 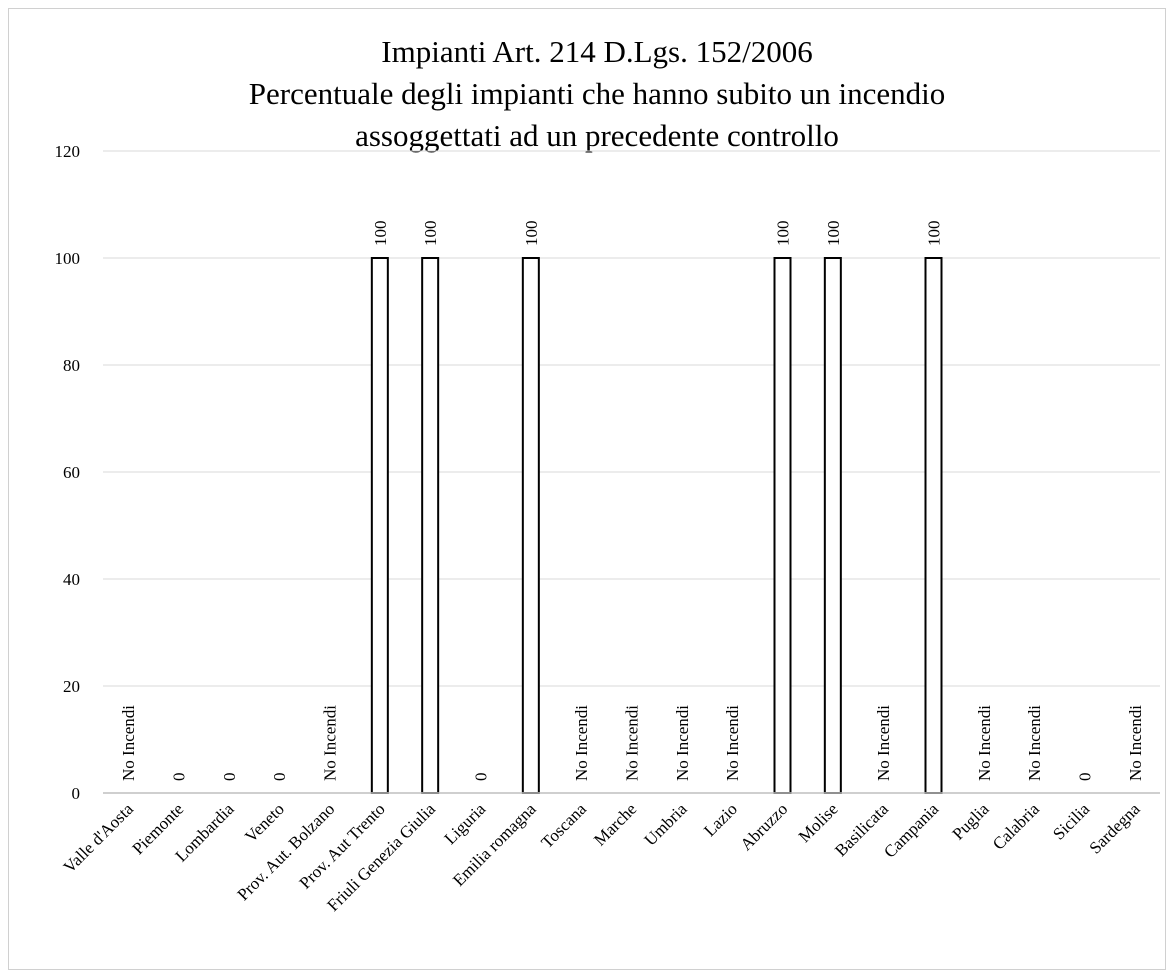 I want to click on y-tick-label: 120, so click(x=68, y=151).